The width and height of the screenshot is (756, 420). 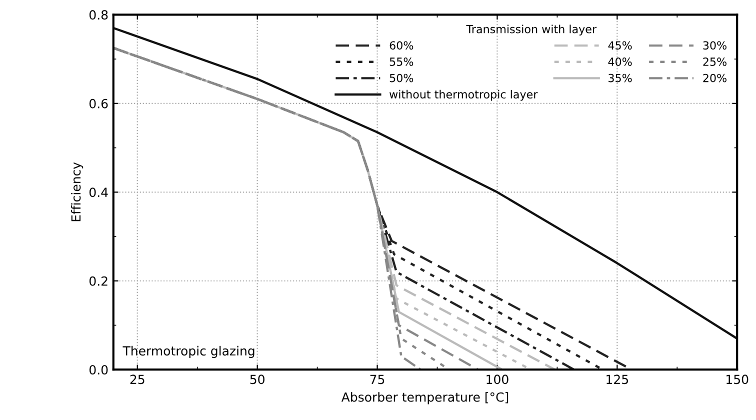 I want to click on y-tick-label: 0.6, so click(x=98, y=103).